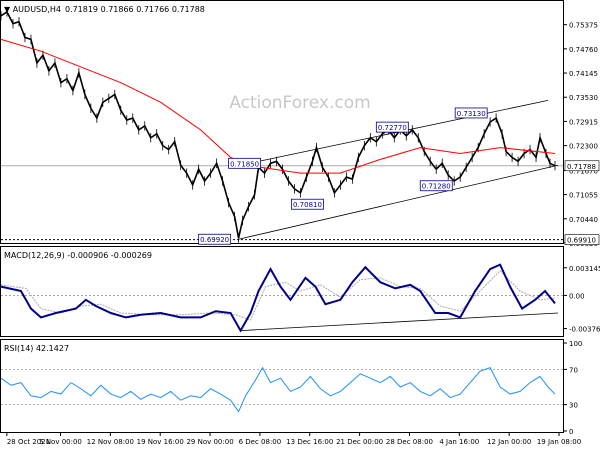 This screenshot has height=454, width=600. I want to click on rsi-line, so click(278, 389).